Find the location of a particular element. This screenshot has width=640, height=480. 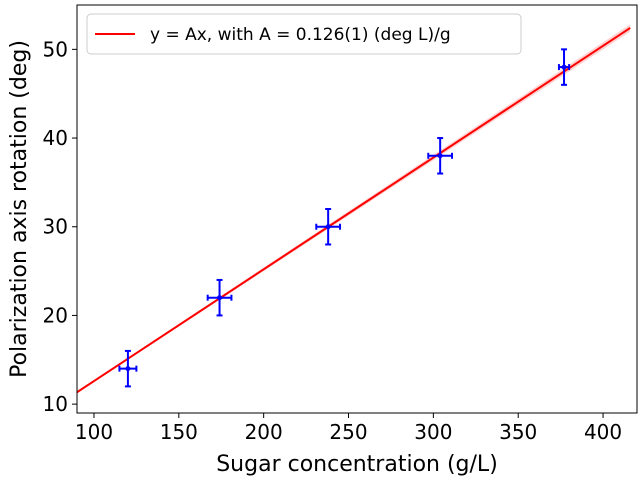

legend-fit-label: y = Ax, with A = 0.126(1) (deg L)/g is located at coordinates (300, 35).